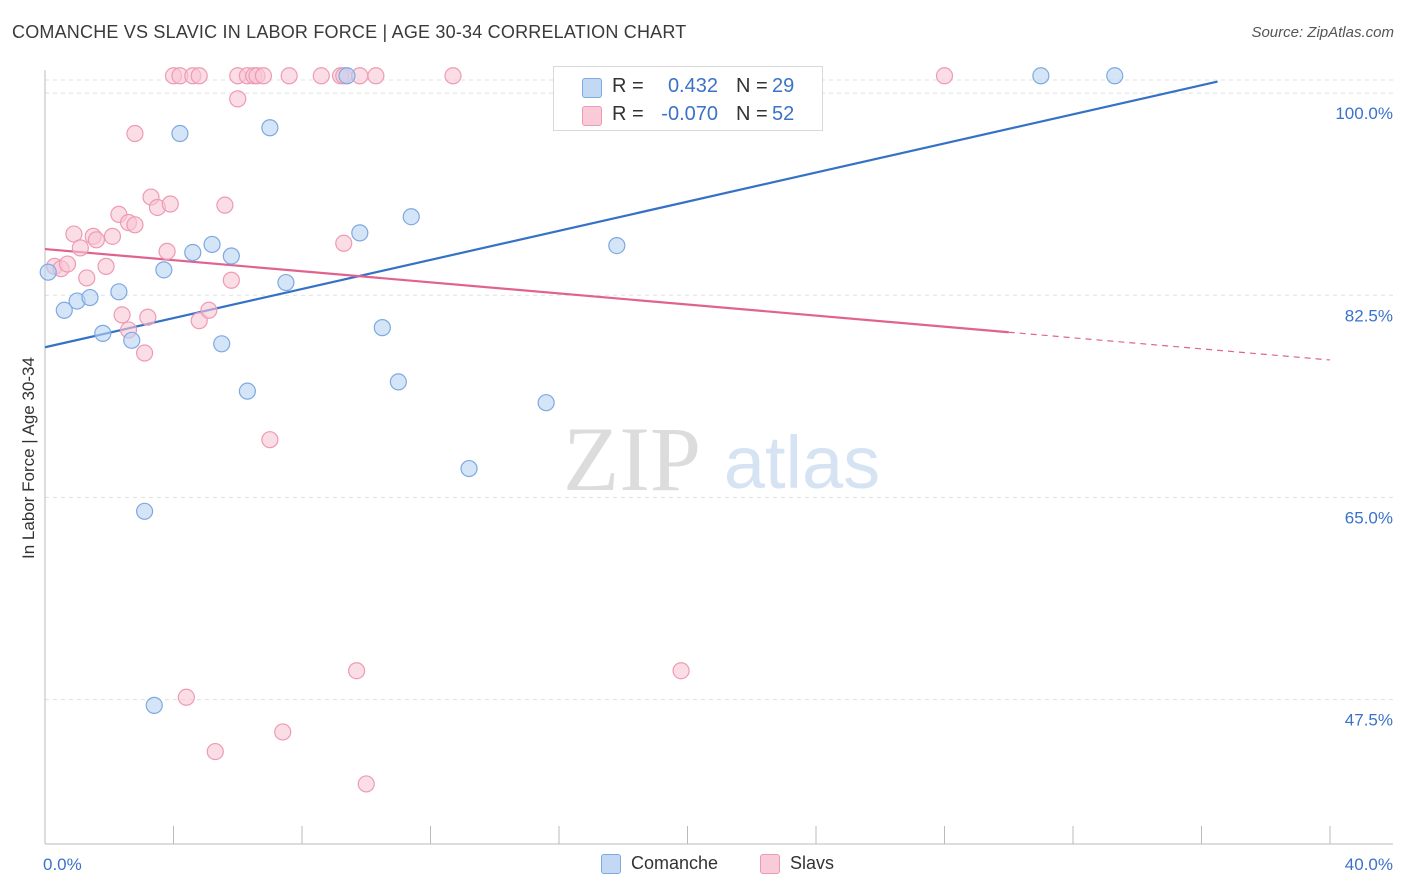 This screenshot has height=892, width=1406. What do you see at coordinates (1369, 315) in the screenshot?
I see `y-tick-label: 82.5%` at bounding box center [1369, 315].